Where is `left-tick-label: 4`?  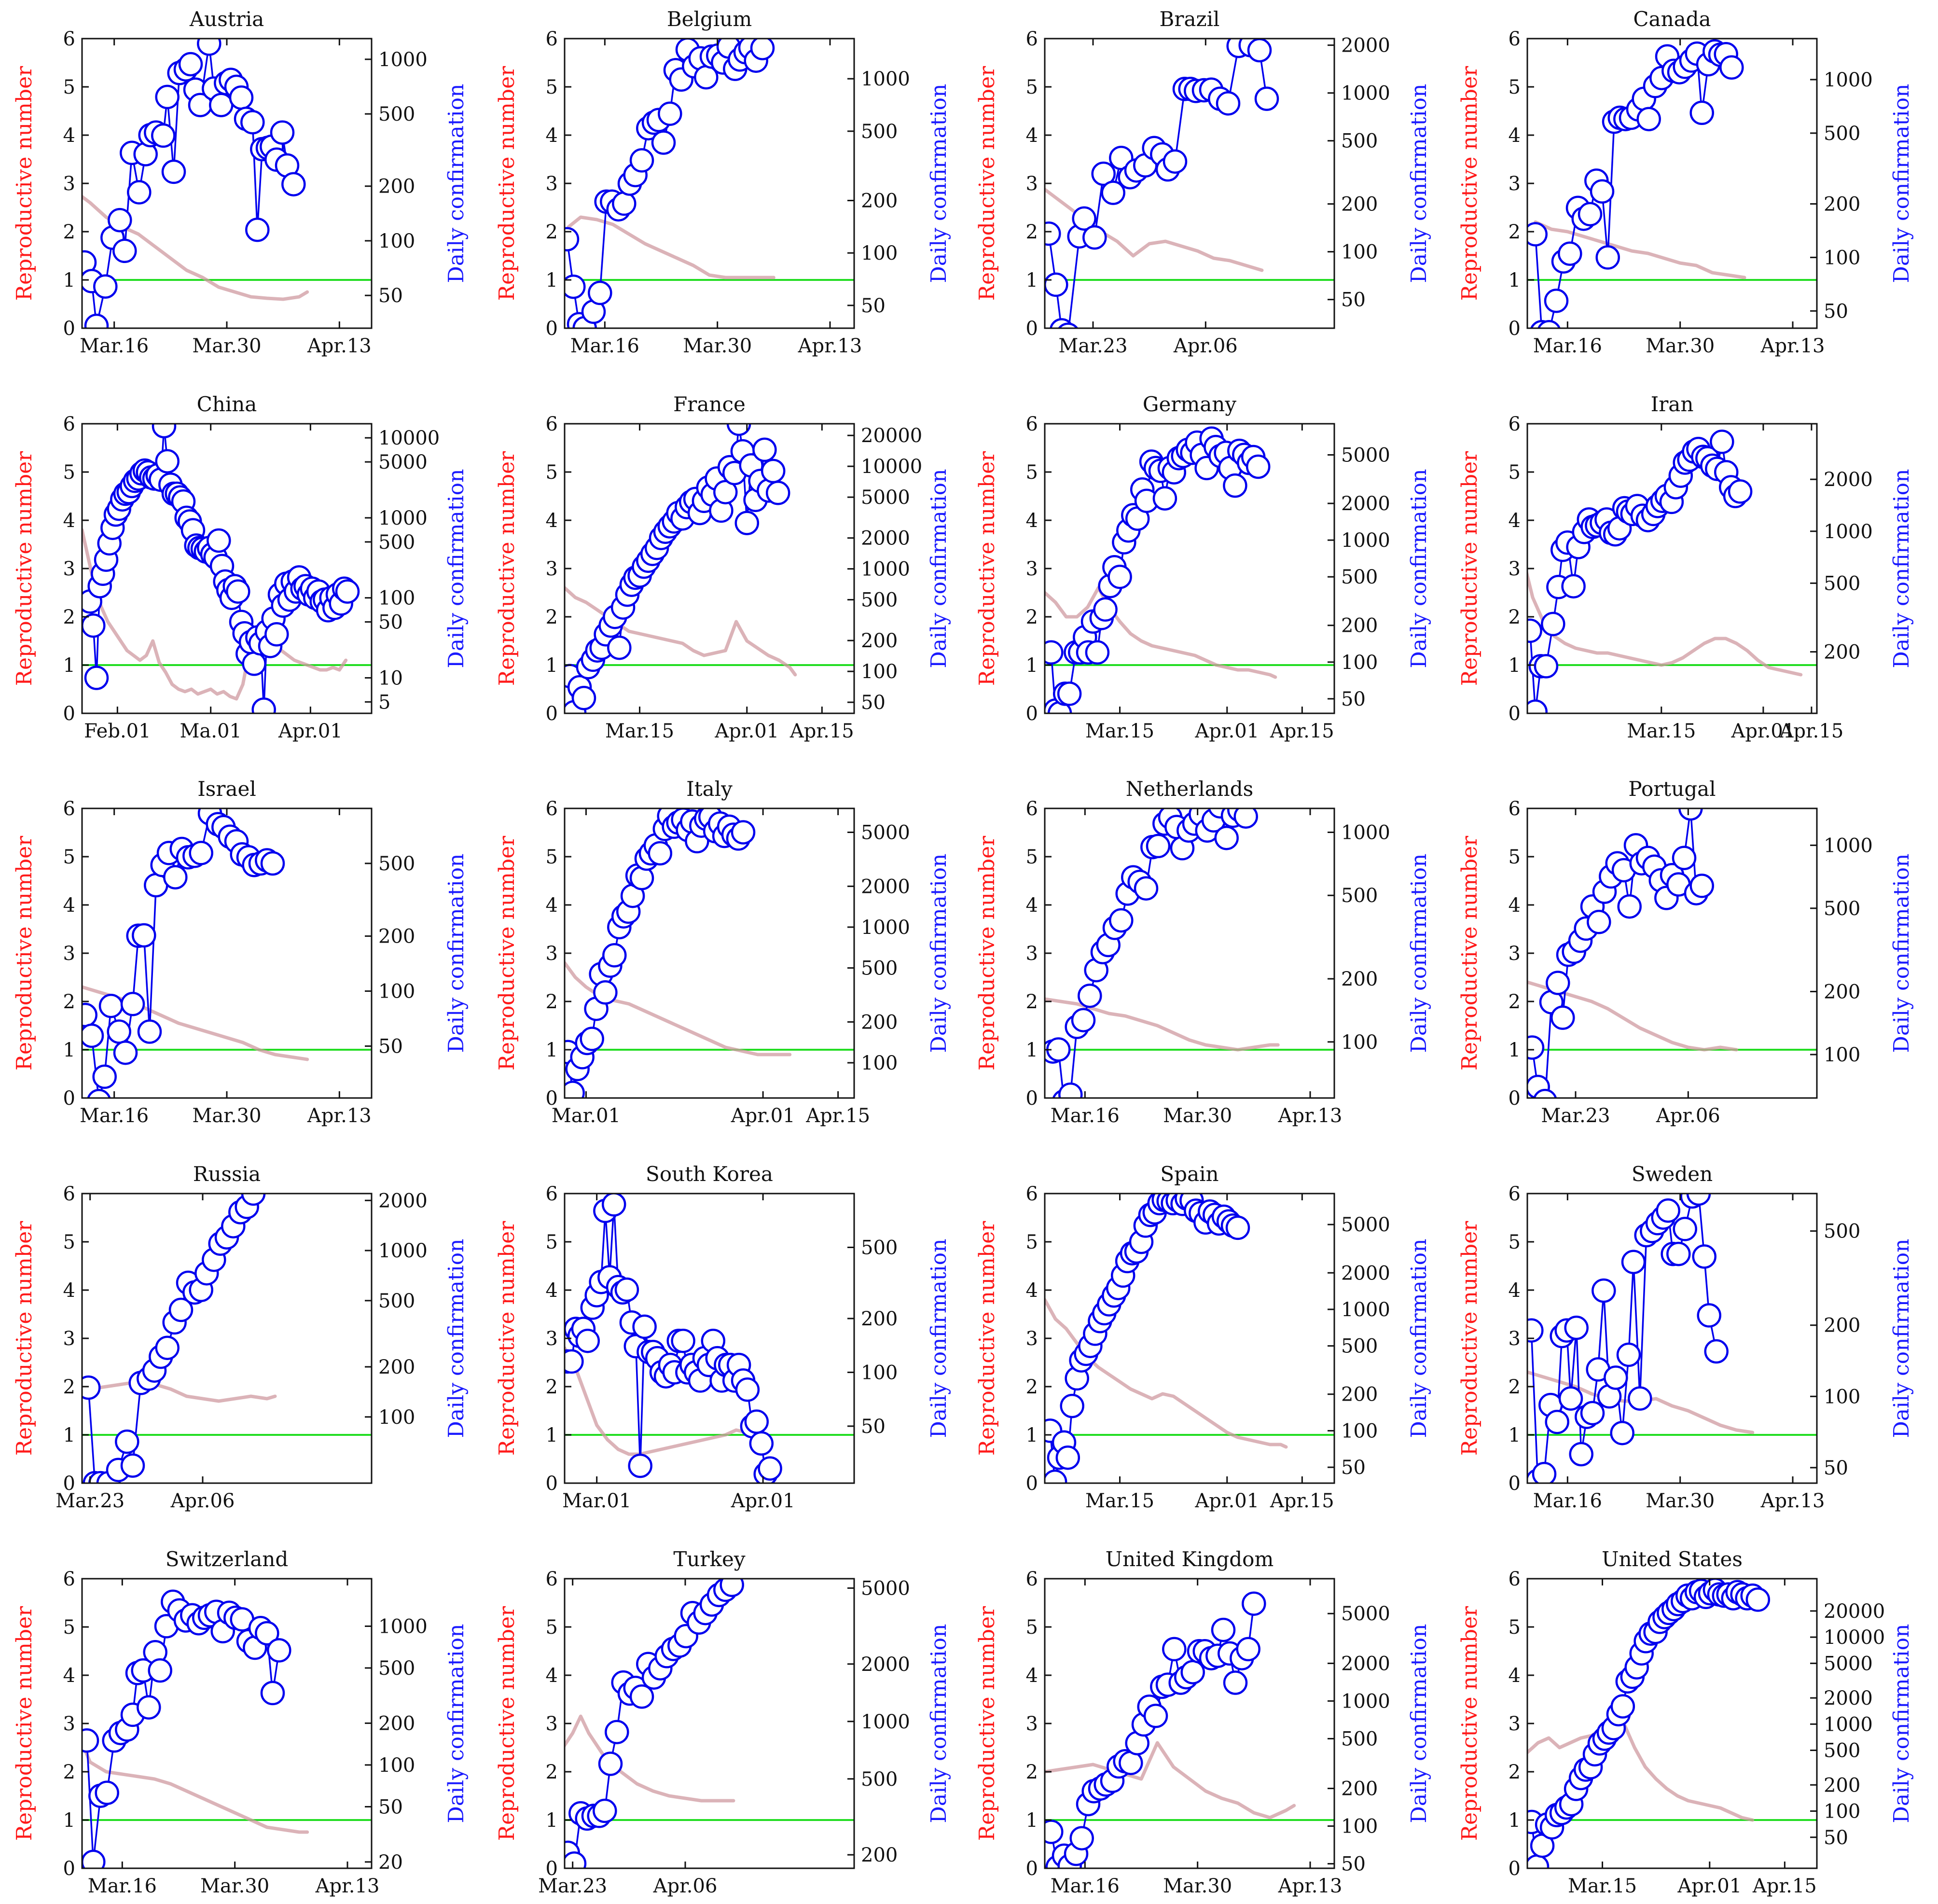 left-tick-label: 4 is located at coordinates (1515, 521).